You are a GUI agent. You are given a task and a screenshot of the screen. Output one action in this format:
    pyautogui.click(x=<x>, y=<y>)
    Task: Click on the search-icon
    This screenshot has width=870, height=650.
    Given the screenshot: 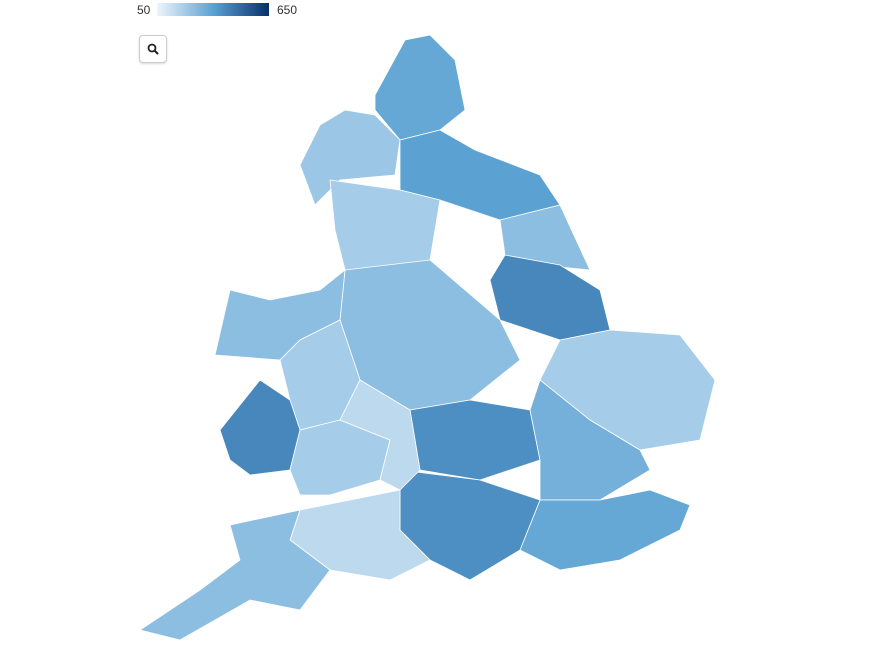 What is the action you would take?
    pyautogui.click(x=153, y=49)
    